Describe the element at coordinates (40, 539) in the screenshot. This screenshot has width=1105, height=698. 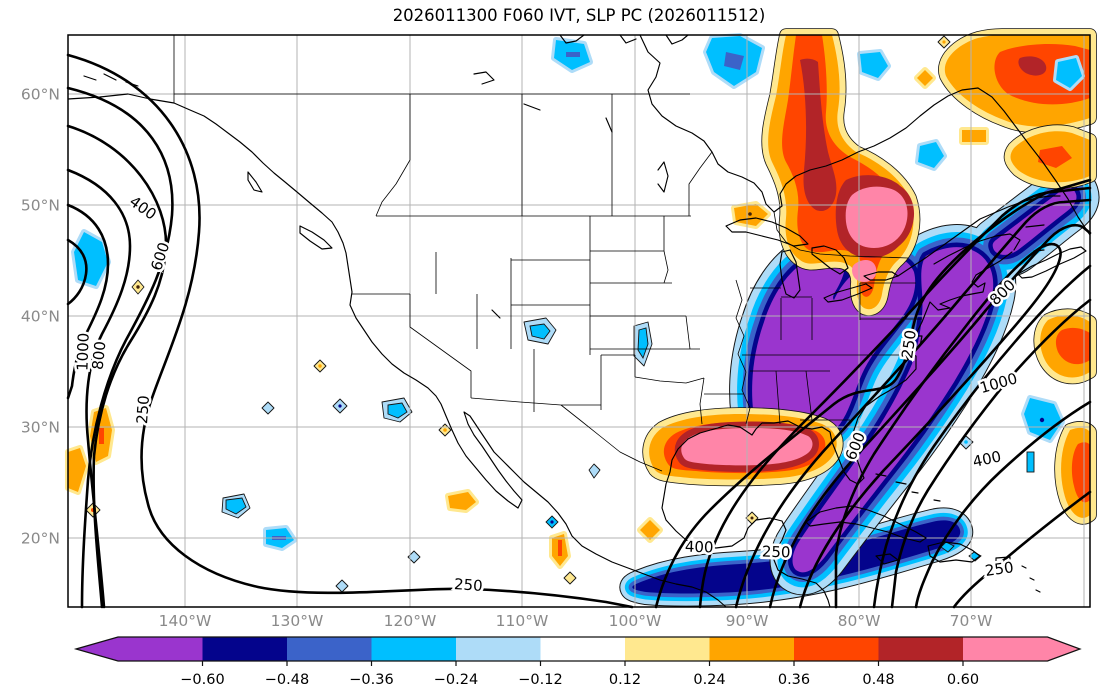
I see `lat-tick-label: 20°N` at that location.